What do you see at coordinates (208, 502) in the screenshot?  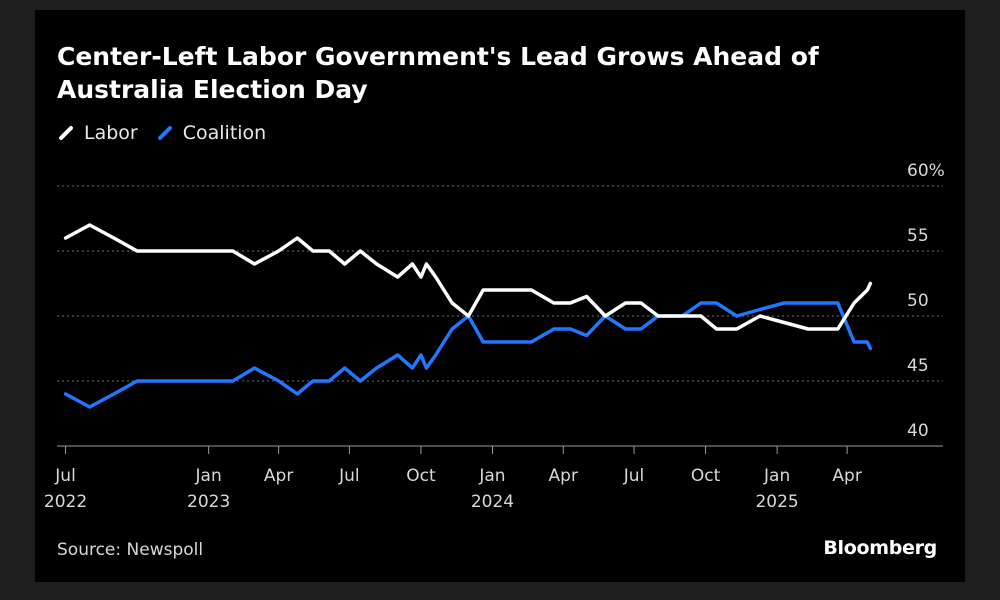 I see `x-tick-year-2023: 2023` at bounding box center [208, 502].